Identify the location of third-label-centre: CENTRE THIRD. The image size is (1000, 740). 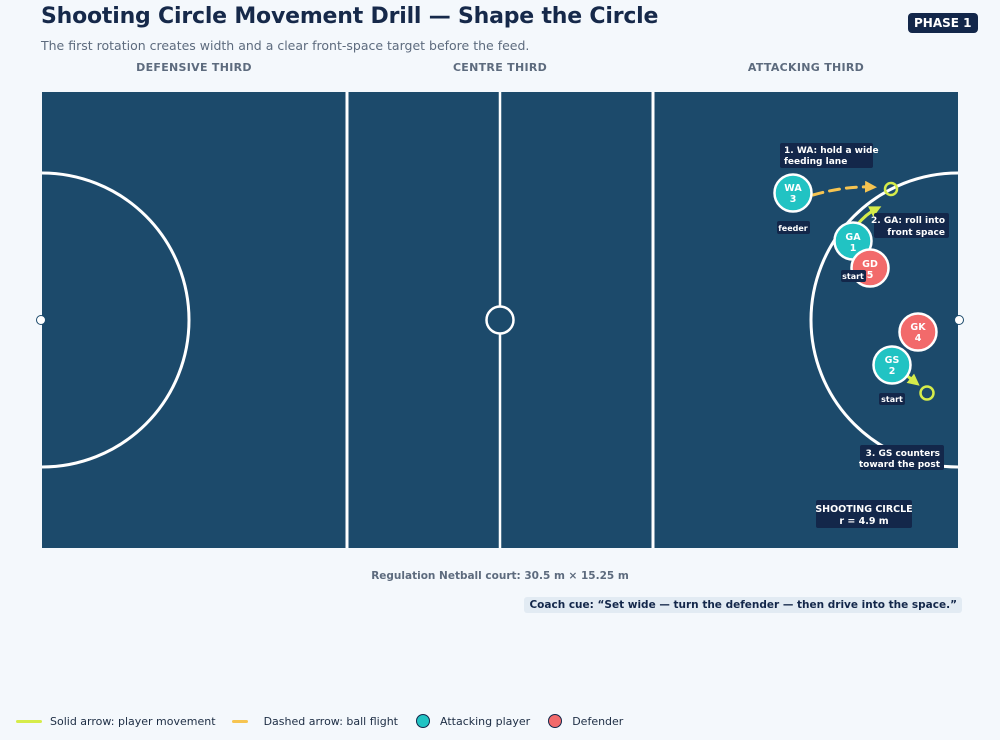
(500, 67).